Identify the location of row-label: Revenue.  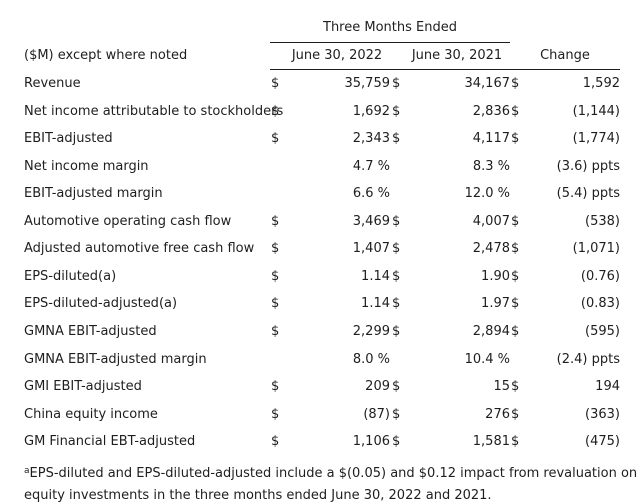
(52, 83).